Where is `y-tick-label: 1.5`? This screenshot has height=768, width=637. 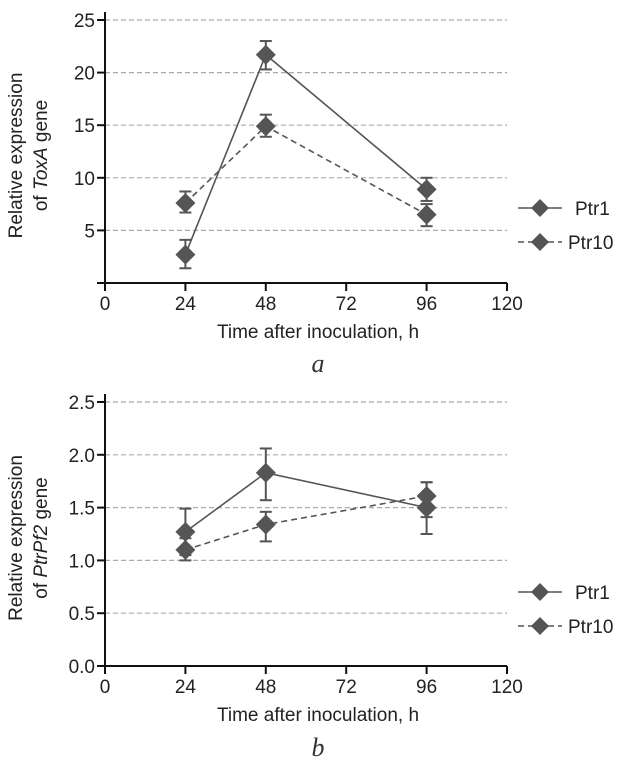
y-tick-label: 1.5 is located at coordinates (82, 509).